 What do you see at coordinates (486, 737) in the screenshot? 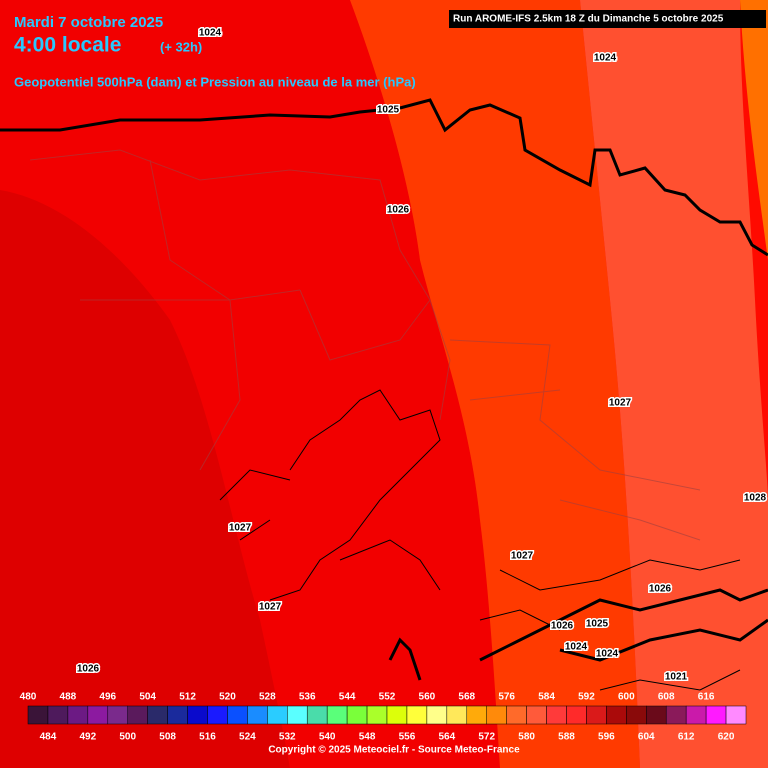
I see `scale-label: 572` at bounding box center [486, 737].